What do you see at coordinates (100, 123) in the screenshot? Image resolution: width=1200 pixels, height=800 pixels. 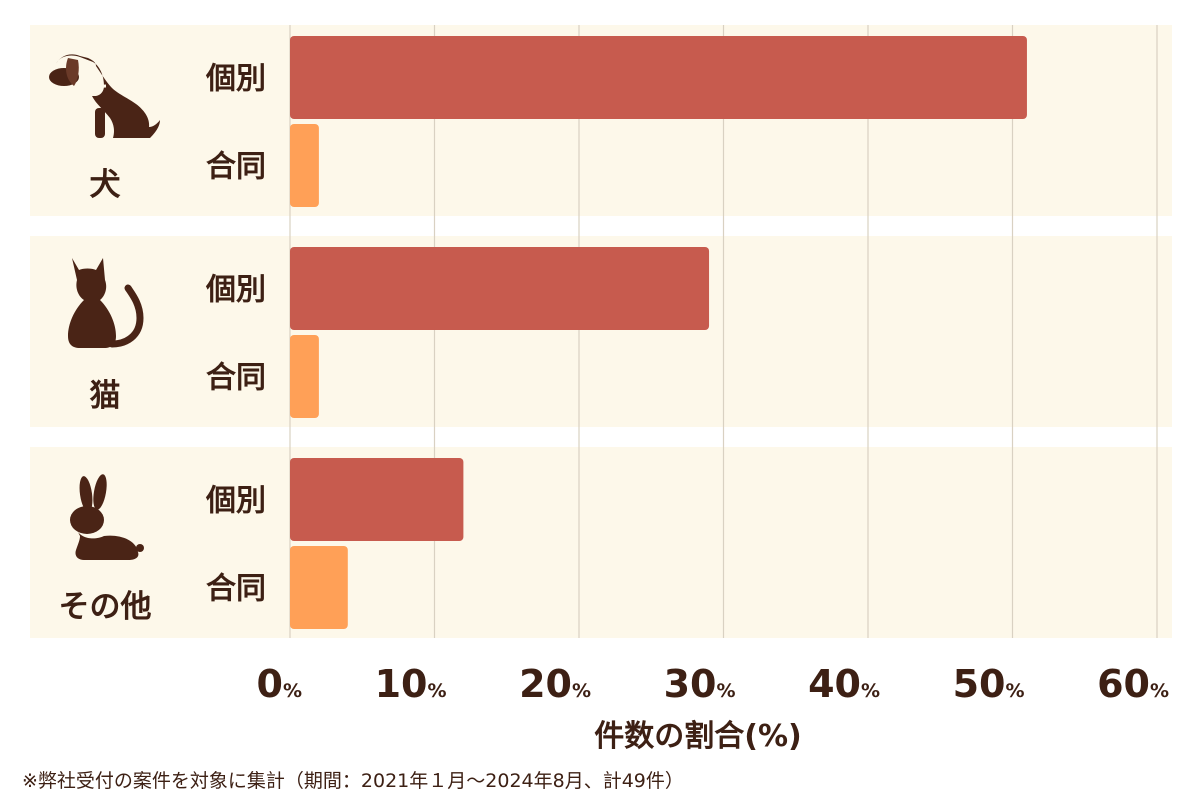 I see `dog-leg` at bounding box center [100, 123].